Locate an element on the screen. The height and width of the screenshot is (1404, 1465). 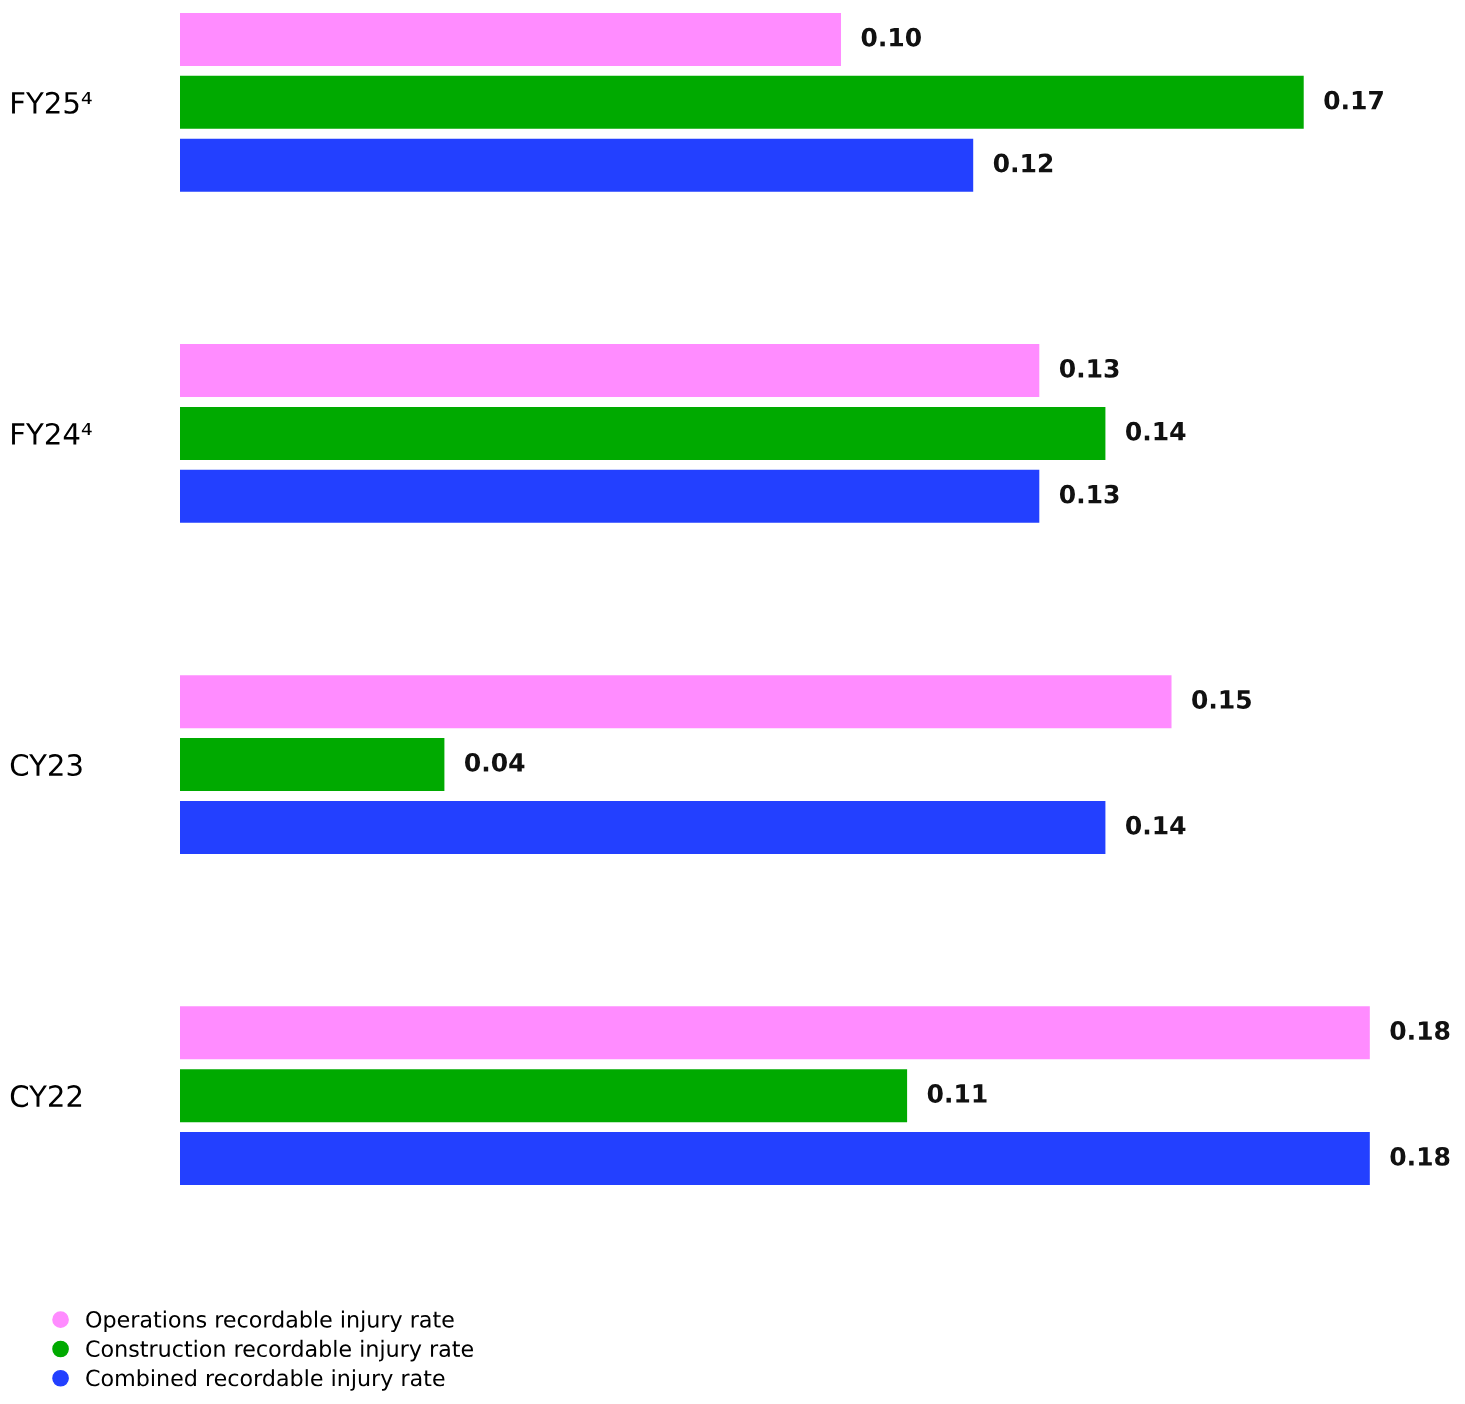
data-label: 0.12 is located at coordinates (1023, 163).